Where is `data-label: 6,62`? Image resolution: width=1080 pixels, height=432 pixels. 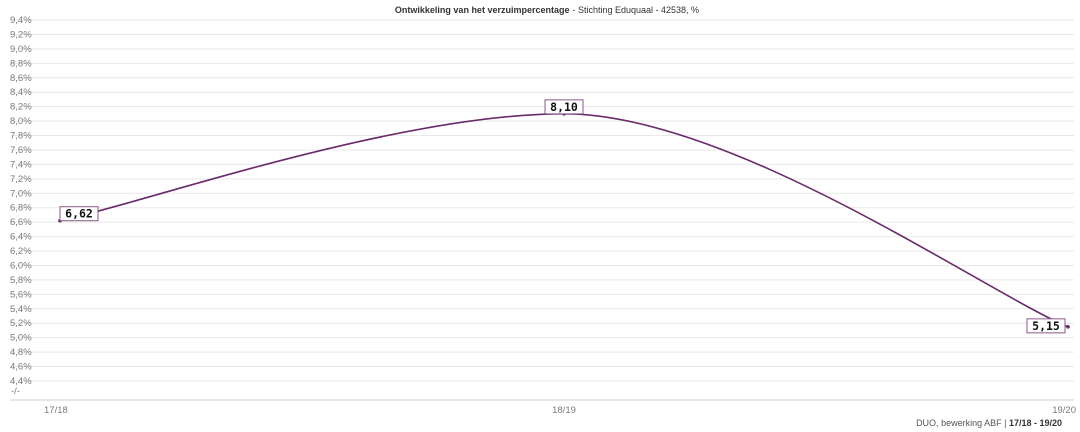
data-label: 6,62 is located at coordinates (79, 214).